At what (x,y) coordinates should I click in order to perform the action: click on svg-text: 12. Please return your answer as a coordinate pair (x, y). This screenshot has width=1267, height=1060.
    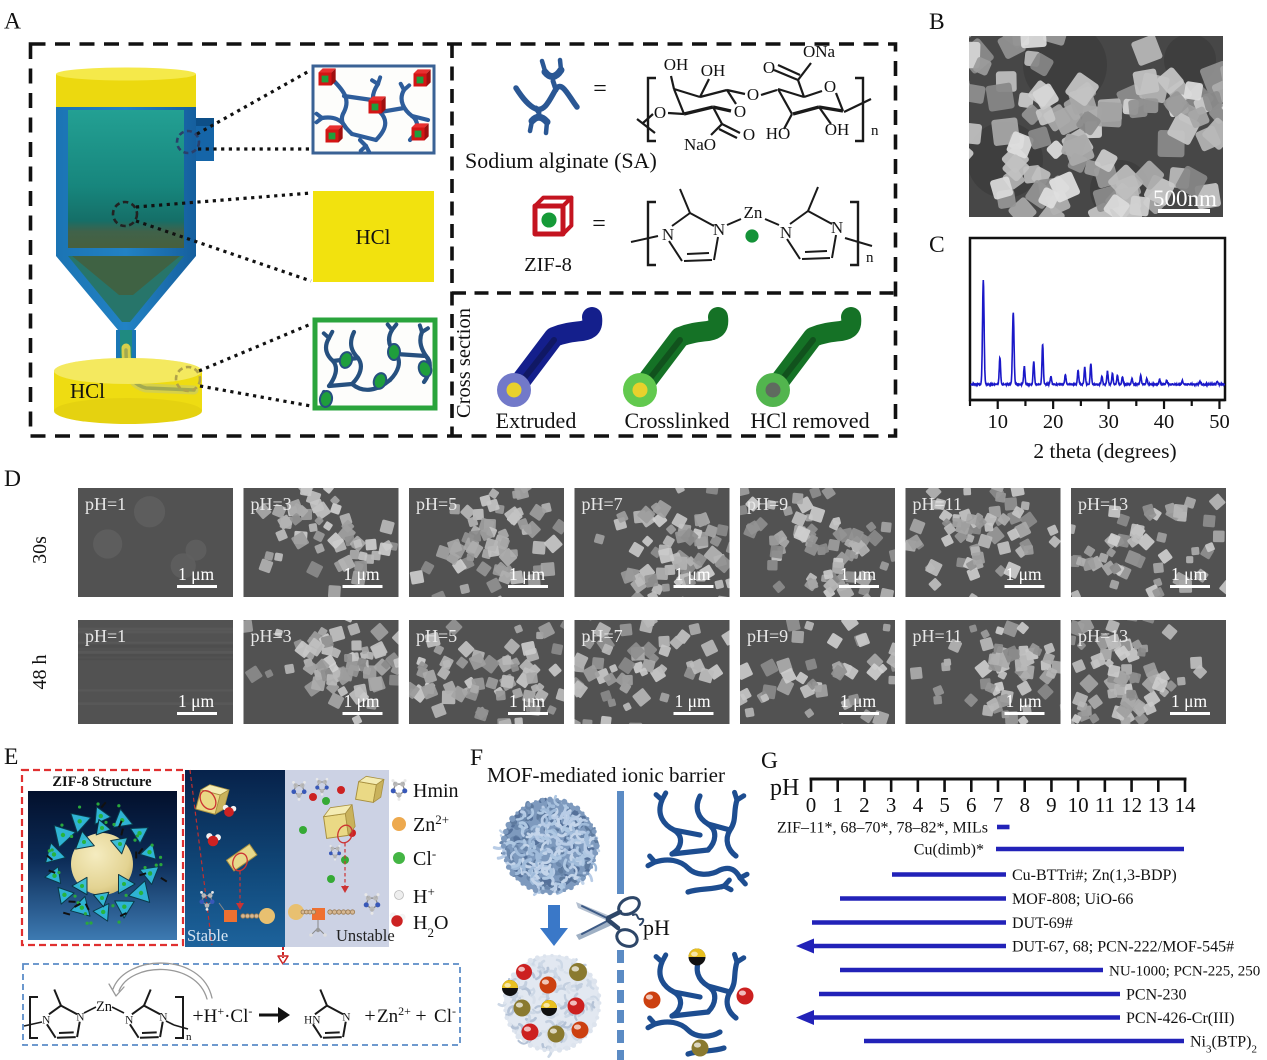
    Looking at the image, I should click on (1131, 805).